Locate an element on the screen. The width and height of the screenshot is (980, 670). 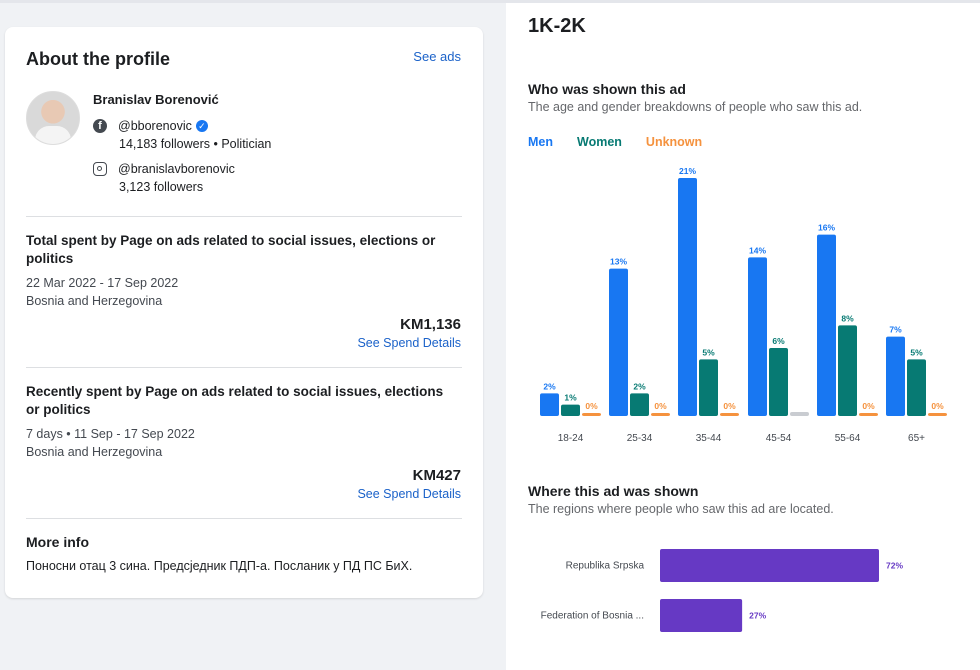
recent-spent-amount: KM427 is located at coordinates (436, 475).